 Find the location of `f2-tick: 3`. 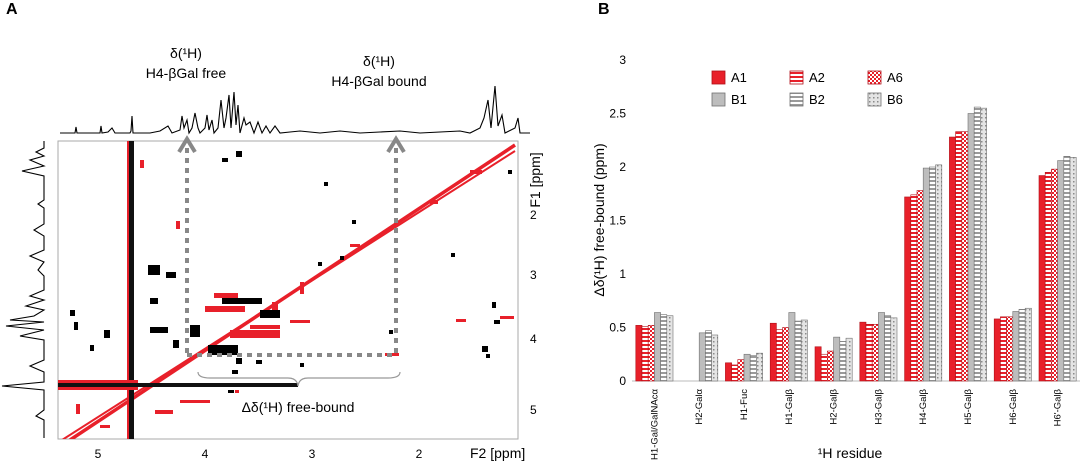

f2-tick: 3 is located at coordinates (312, 454).